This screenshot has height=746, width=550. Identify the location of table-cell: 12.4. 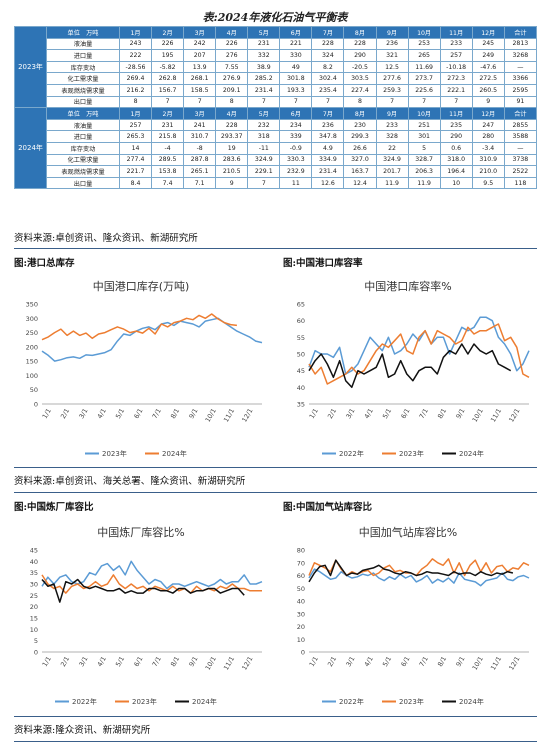
(360, 183).